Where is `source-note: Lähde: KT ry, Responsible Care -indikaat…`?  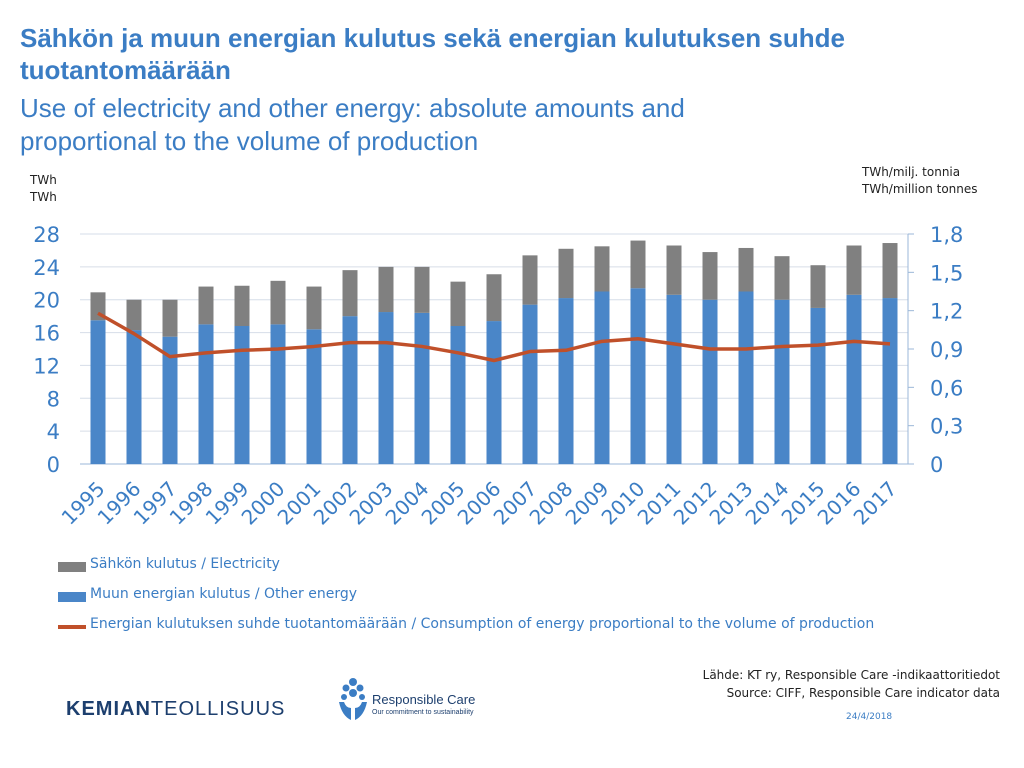
source-note: Lähde: KT ry, Responsible Care -indikaat… is located at coordinates (851, 684).